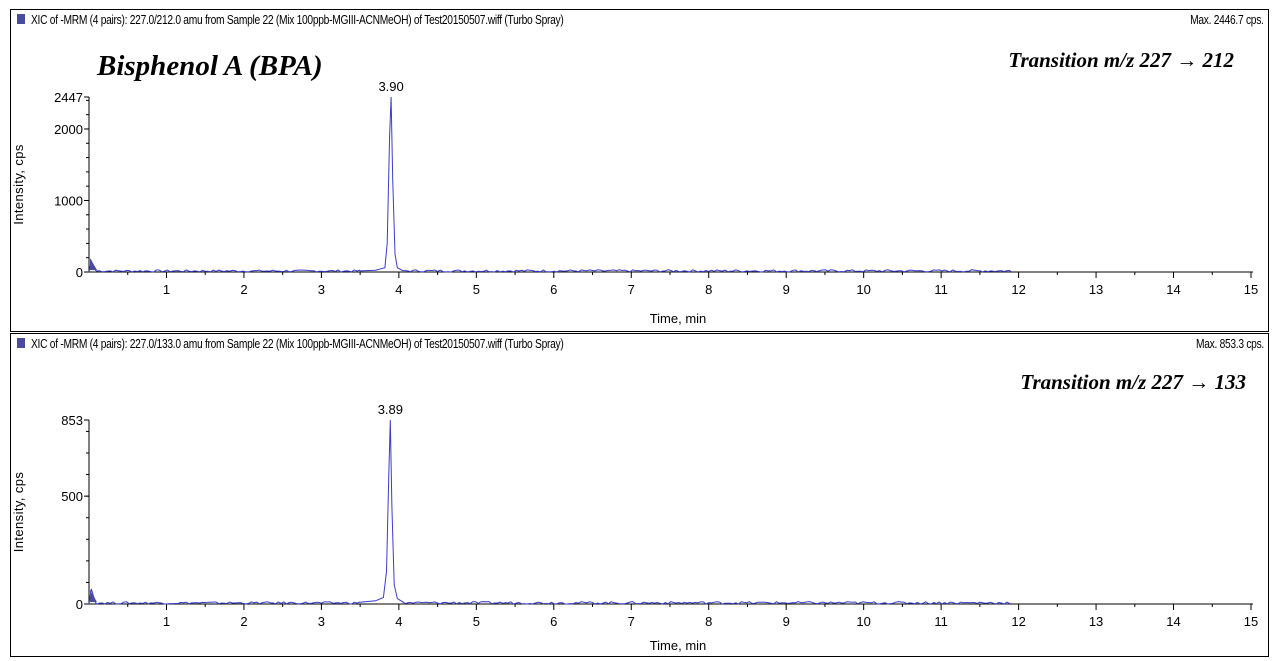  What do you see at coordinates (72, 420) in the screenshot?
I see `y-tick-label: 853` at bounding box center [72, 420].